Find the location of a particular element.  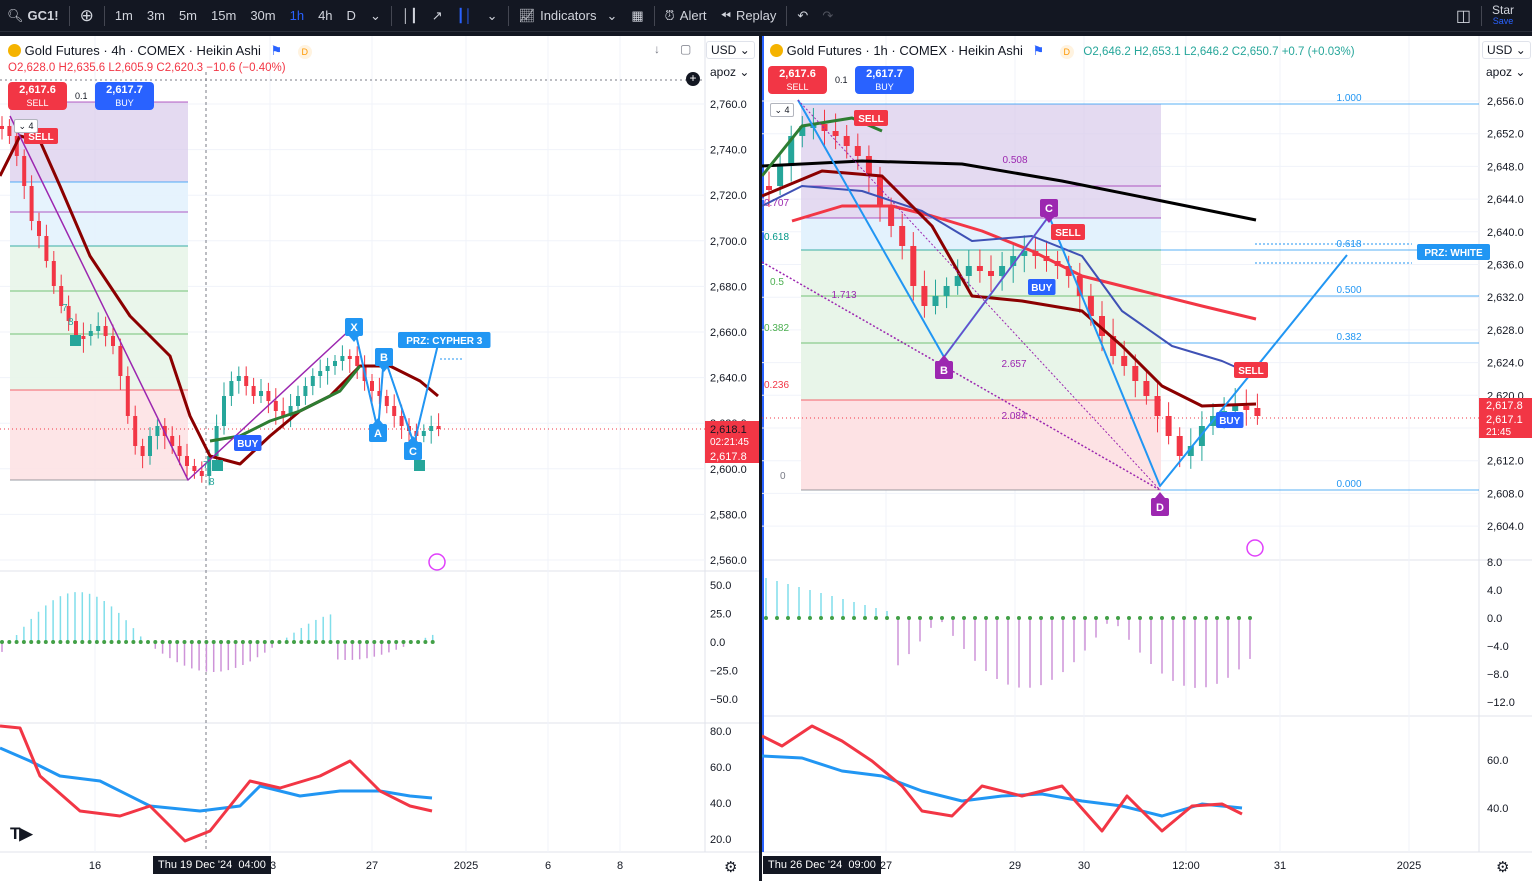

undo-button: ↶ is located at coordinates (802, 16).